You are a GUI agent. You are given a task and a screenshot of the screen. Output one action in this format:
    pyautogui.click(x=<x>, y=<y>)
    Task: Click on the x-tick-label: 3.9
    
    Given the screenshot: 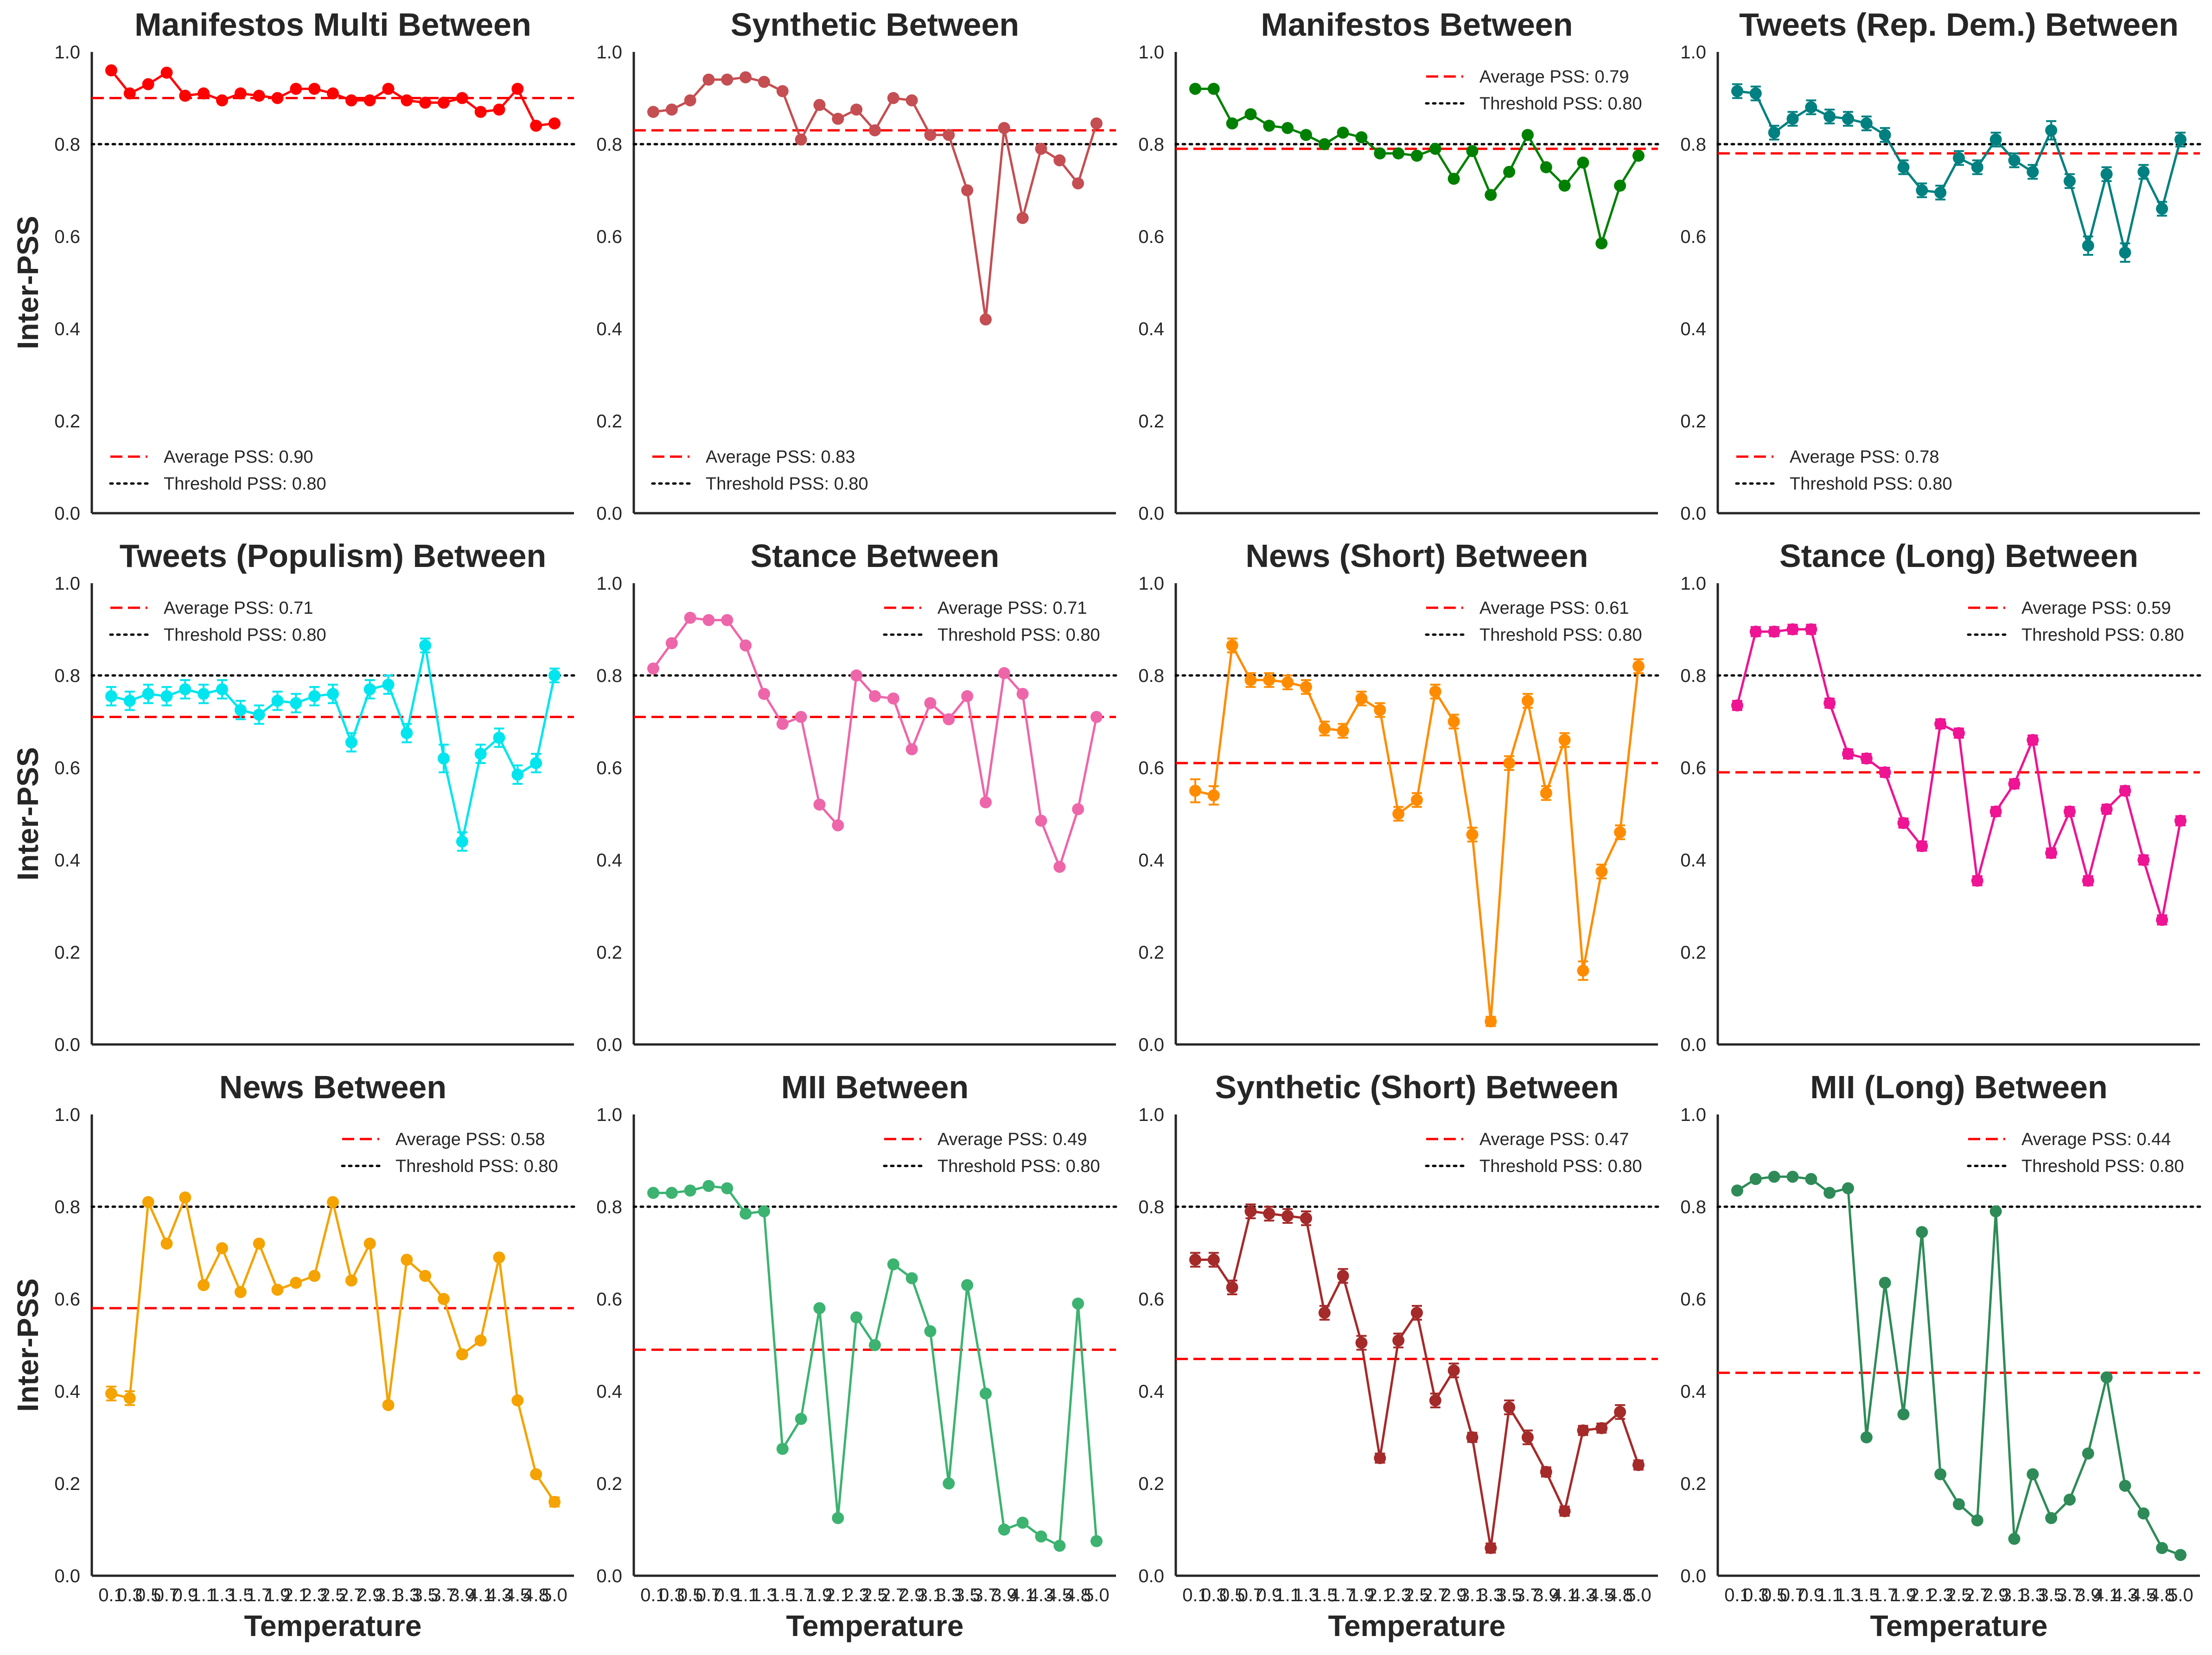 What is the action you would take?
    pyautogui.click(x=1004, y=1595)
    